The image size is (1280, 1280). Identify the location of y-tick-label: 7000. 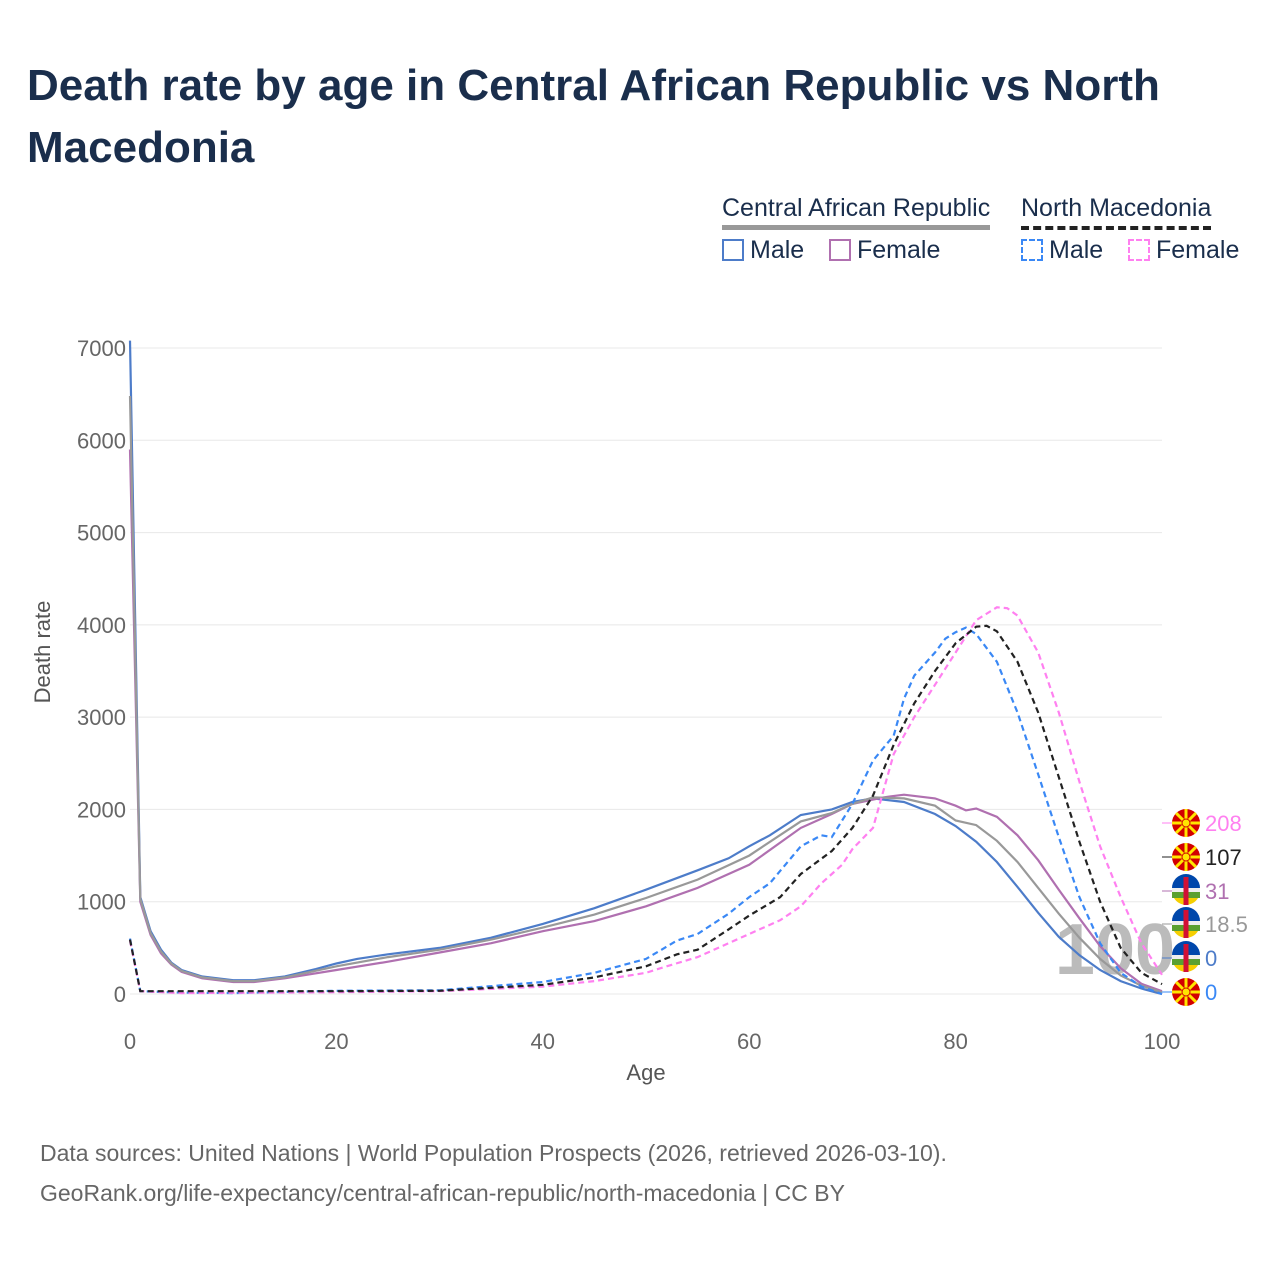
(101, 348).